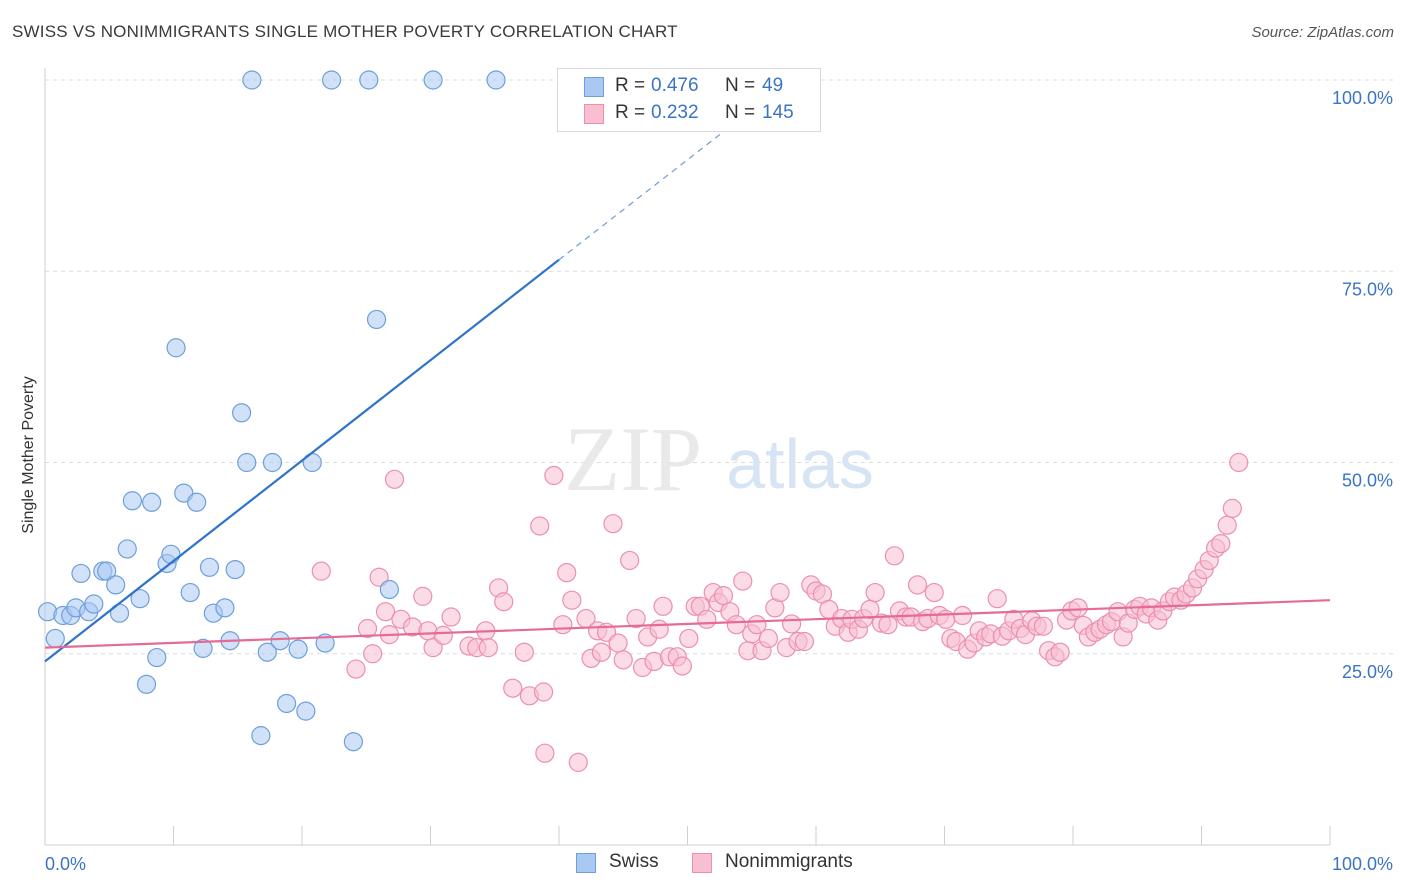 The height and width of the screenshot is (892, 1406). Describe the element at coordinates (687, 624) in the screenshot. I see `nonimmigrants-trendline` at that location.